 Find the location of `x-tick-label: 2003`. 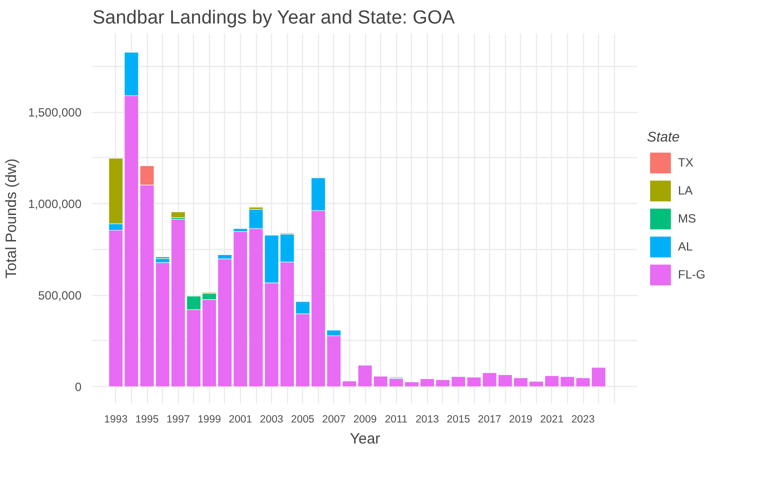

x-tick-label: 2003 is located at coordinates (272, 420).